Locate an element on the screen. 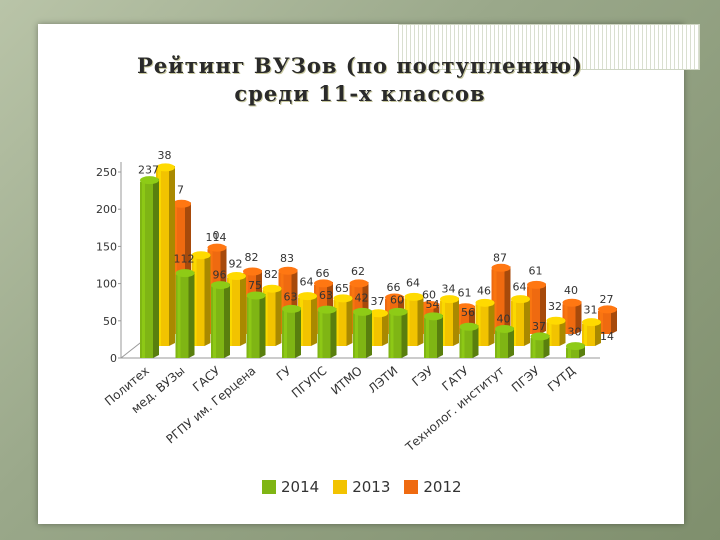 Image resolution: width=720 pixels, height=540 pixels. legend-swatch-2013 is located at coordinates (340, 487).